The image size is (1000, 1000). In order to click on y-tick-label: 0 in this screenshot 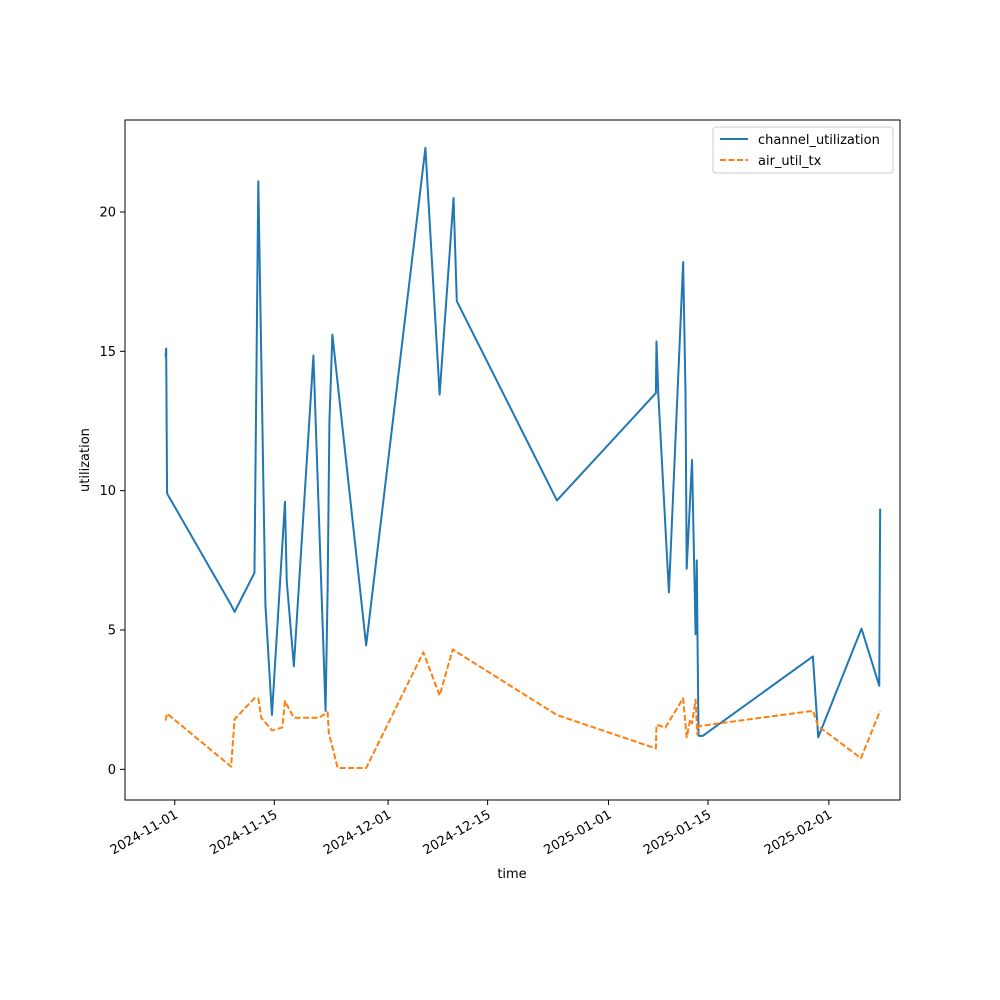, I will do `click(112, 770)`.